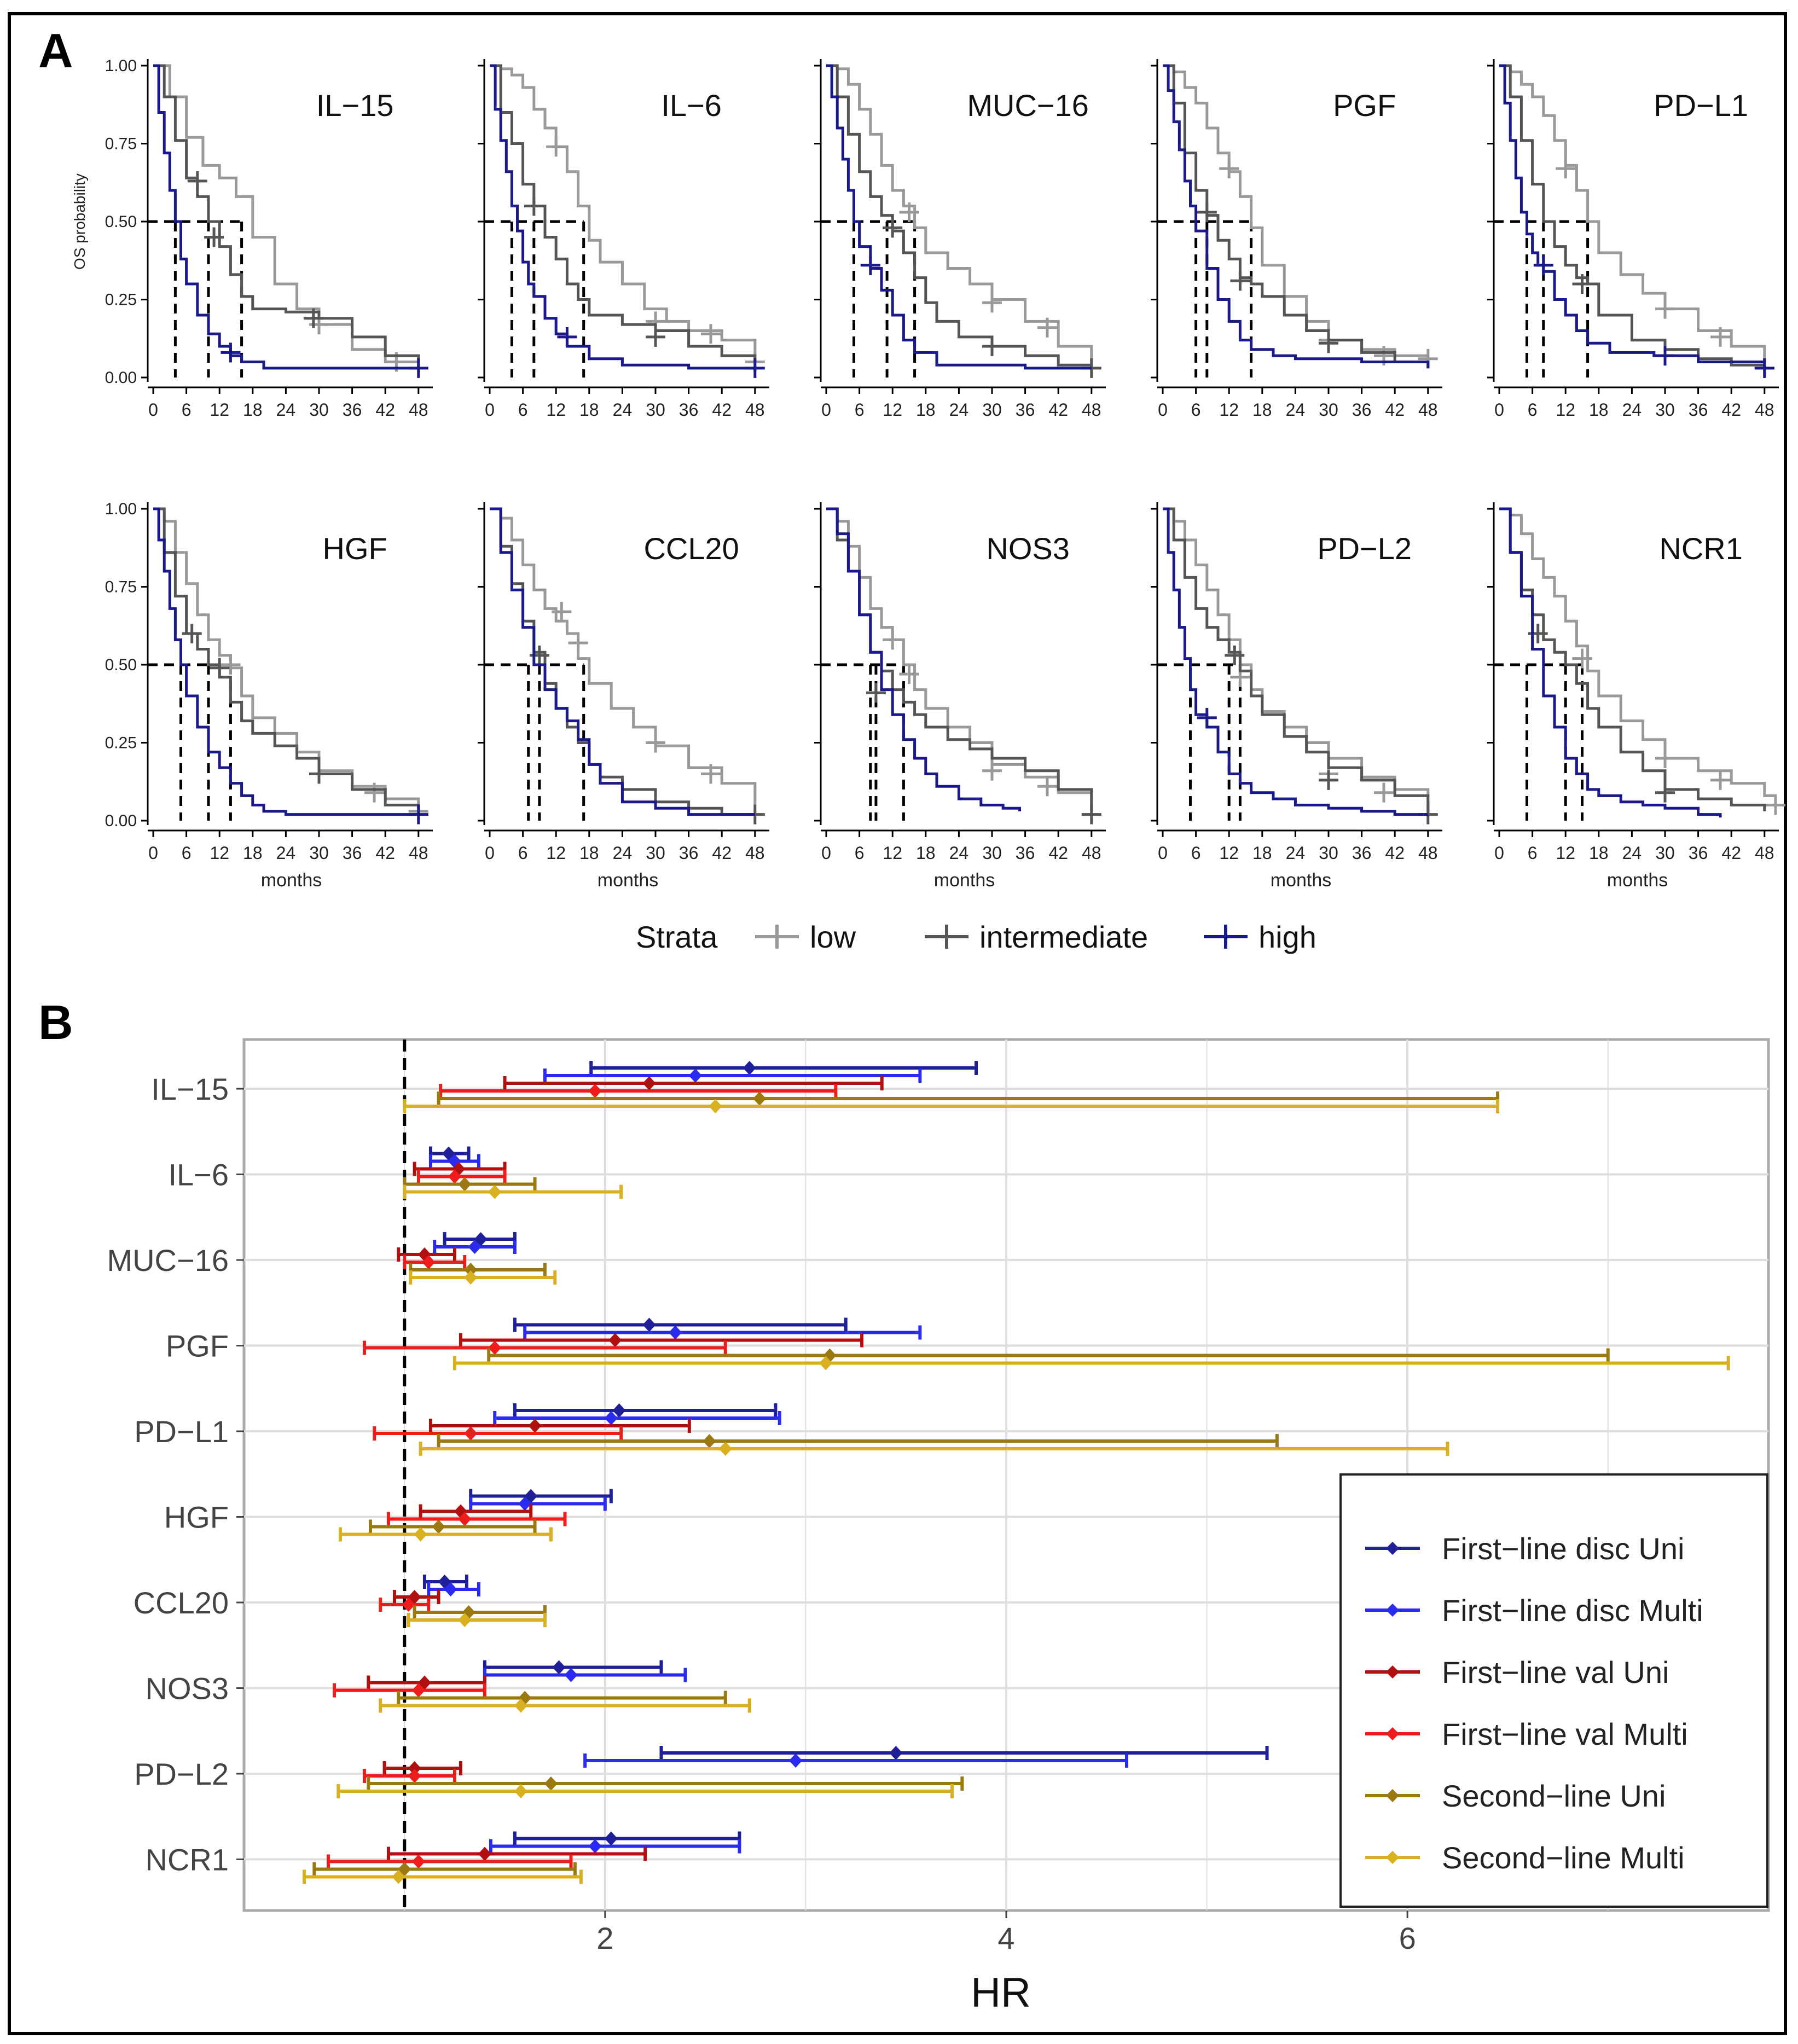  I want to click on forest-category-label: PD−L1, so click(181, 1431).